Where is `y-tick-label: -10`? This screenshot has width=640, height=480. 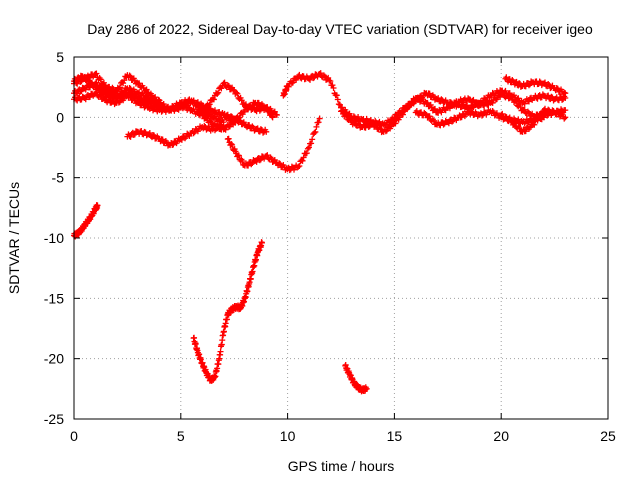
y-tick-label: -10 is located at coordinates (54, 238).